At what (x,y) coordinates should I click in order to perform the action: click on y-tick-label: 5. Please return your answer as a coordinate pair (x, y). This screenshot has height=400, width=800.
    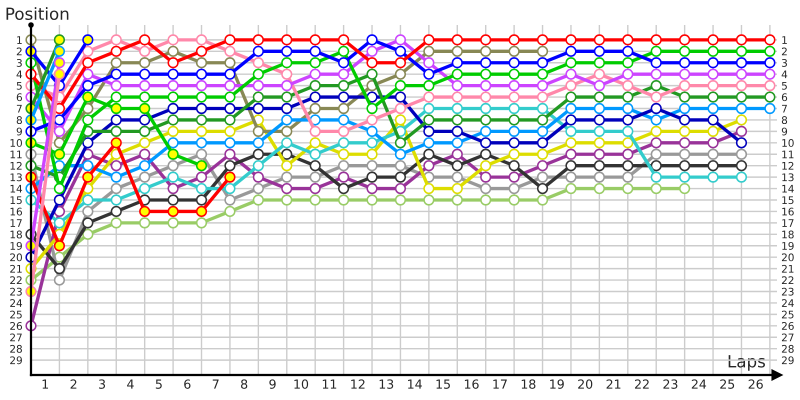
    Looking at the image, I should click on (19, 86).